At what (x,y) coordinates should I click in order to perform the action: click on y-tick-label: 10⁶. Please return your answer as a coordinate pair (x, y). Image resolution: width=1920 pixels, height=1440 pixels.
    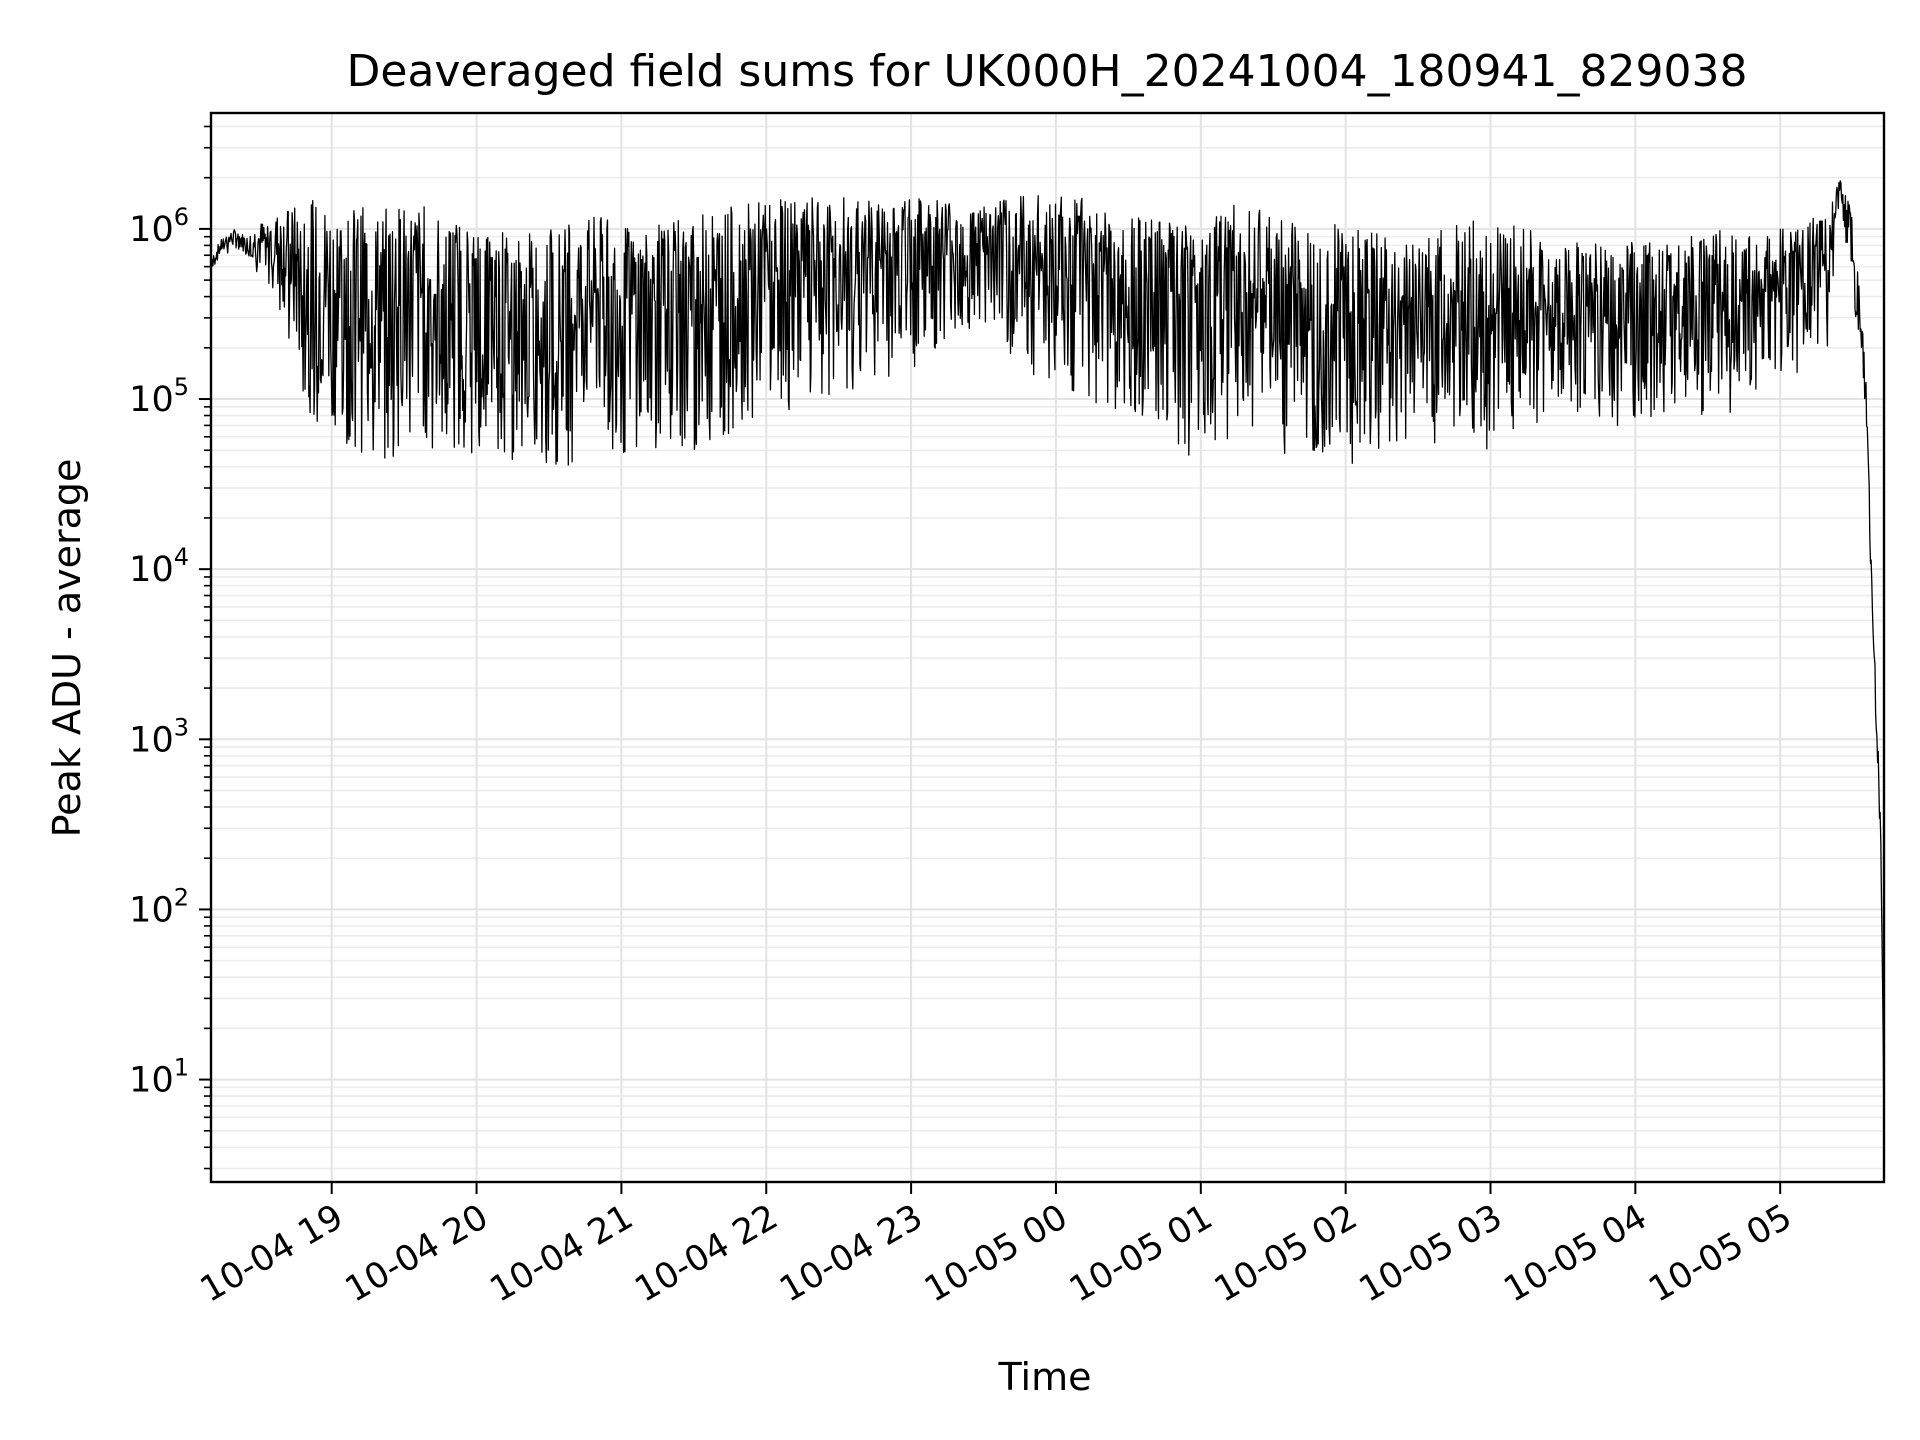
    Looking at the image, I should click on (159, 226).